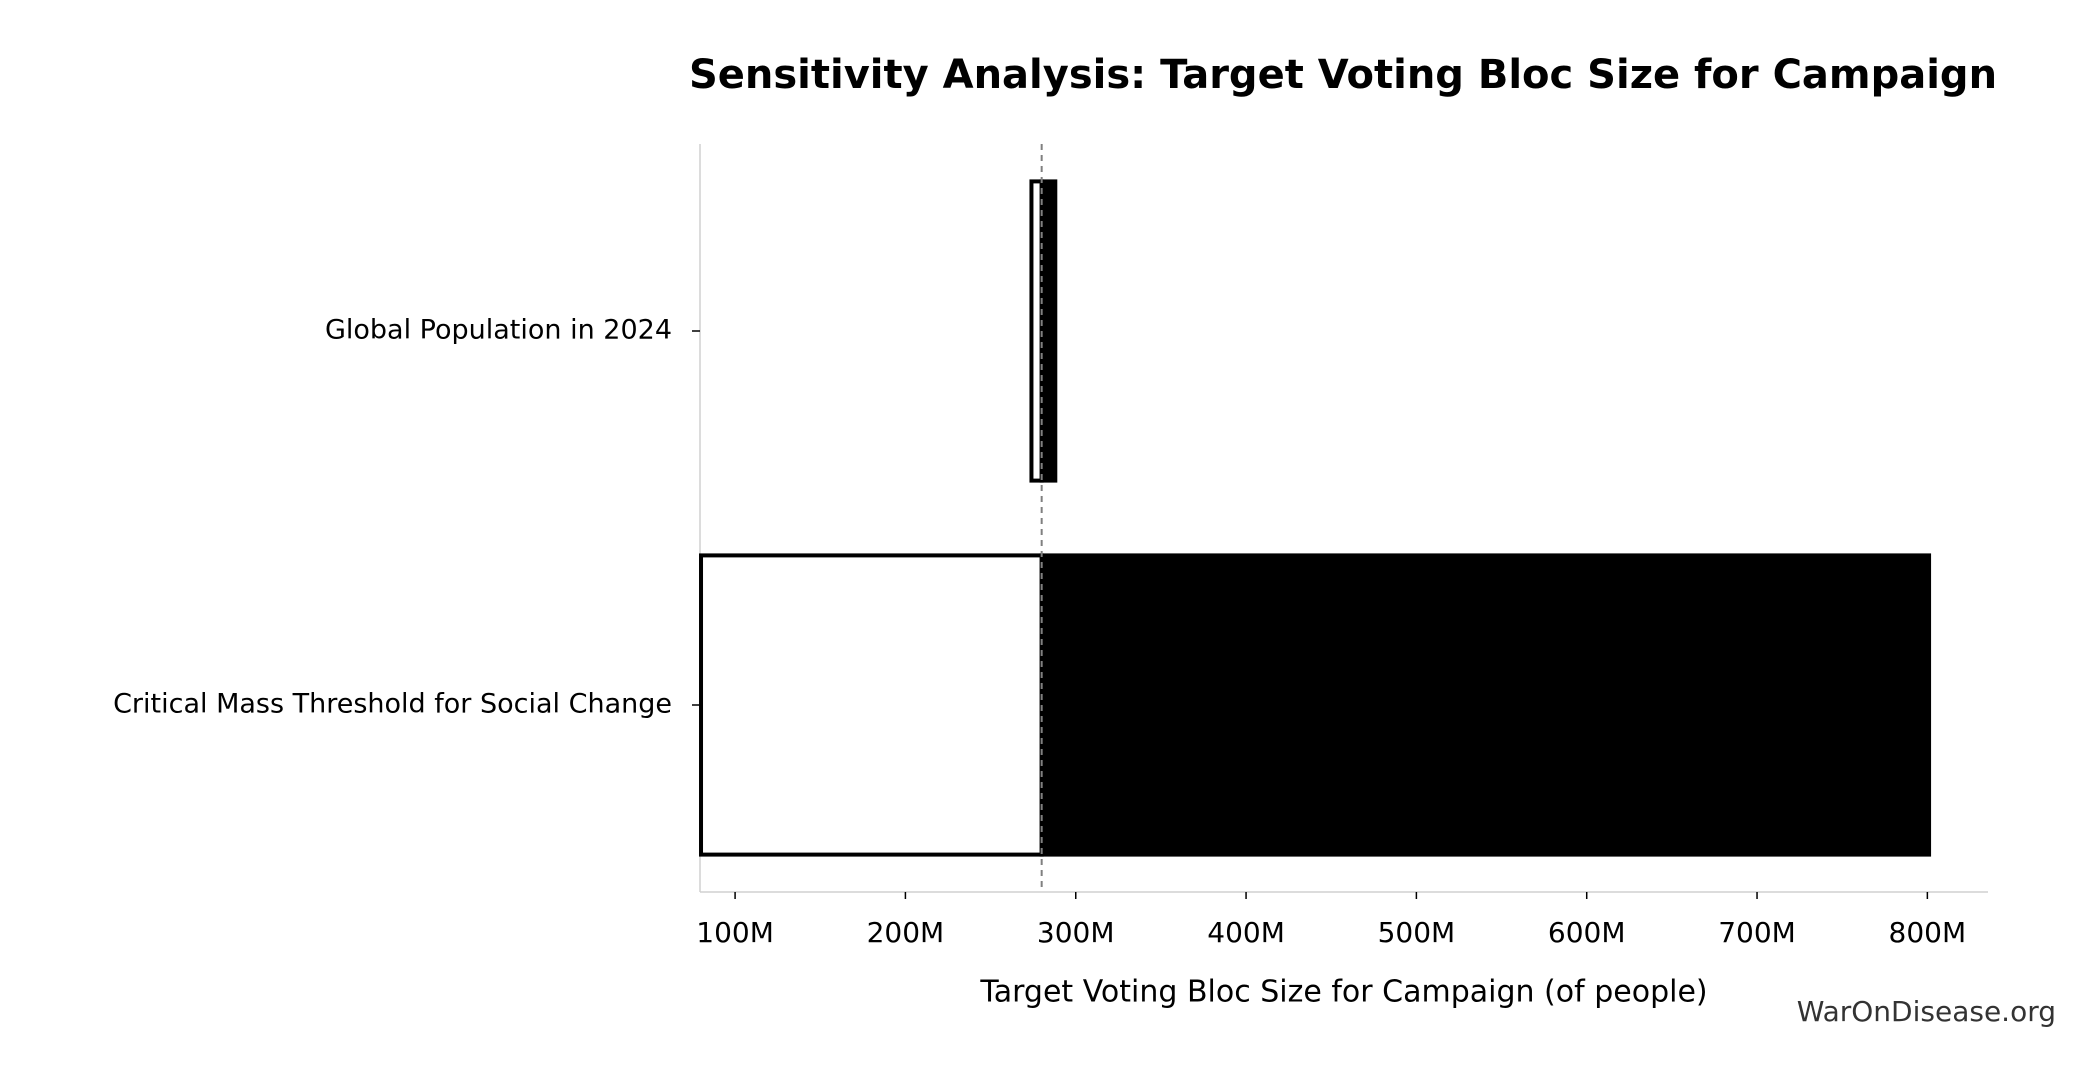 This screenshot has height=1075, width=2092. What do you see at coordinates (1246, 932) in the screenshot?
I see `x-tick-label: 400M` at bounding box center [1246, 932].